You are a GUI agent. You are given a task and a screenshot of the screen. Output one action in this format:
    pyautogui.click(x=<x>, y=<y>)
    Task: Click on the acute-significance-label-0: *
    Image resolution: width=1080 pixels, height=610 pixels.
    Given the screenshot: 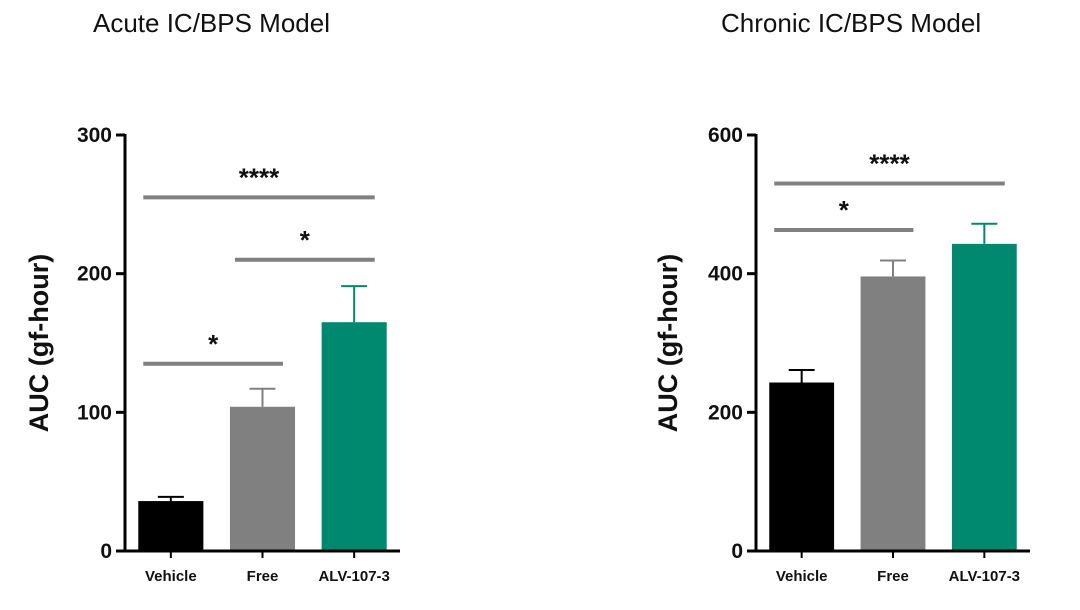 What is the action you would take?
    pyautogui.click(x=213, y=344)
    